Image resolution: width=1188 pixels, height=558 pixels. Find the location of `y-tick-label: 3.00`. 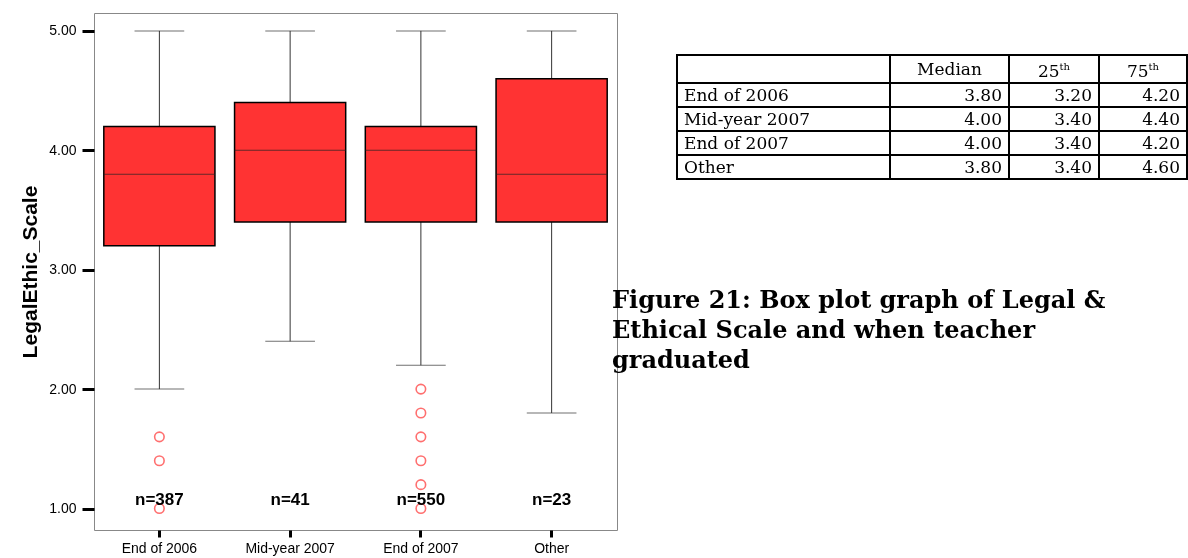

y-tick-label: 3.00 is located at coordinates (63, 269).